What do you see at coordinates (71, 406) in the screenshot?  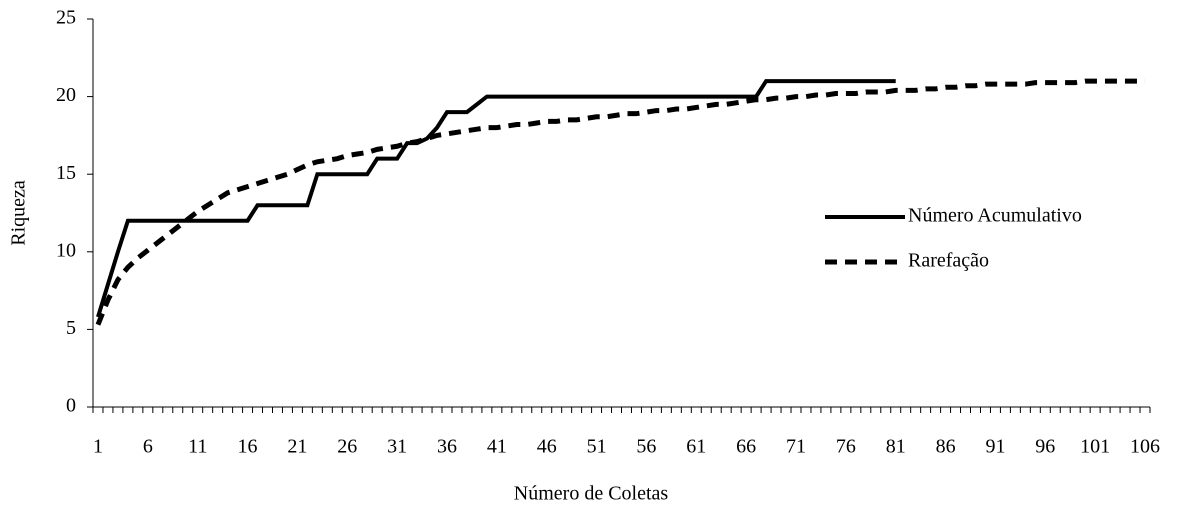 I see `y-tick-label: 0` at bounding box center [71, 406].